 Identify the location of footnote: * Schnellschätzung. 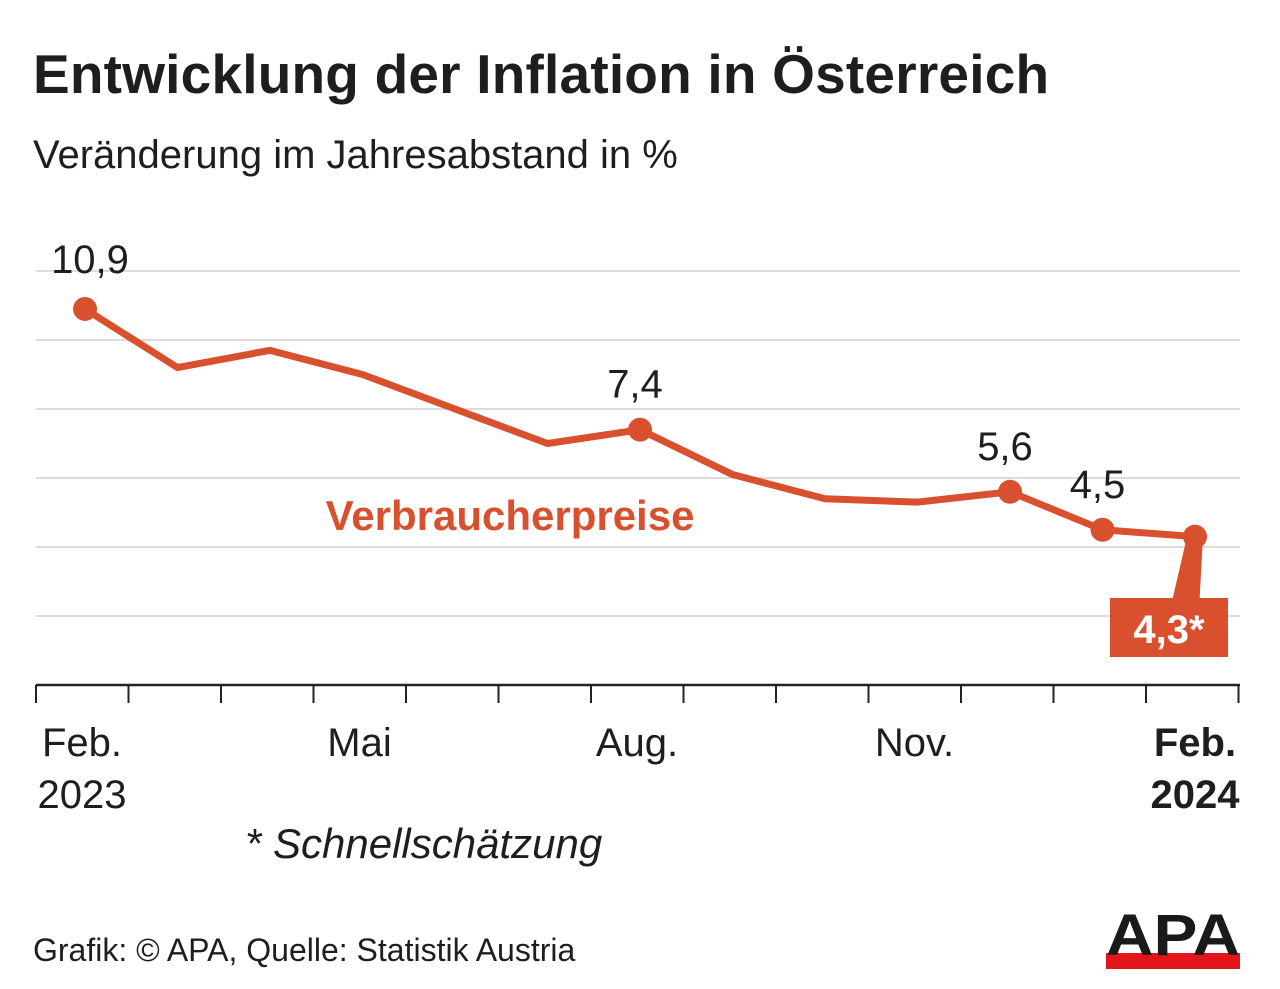
(424, 843).